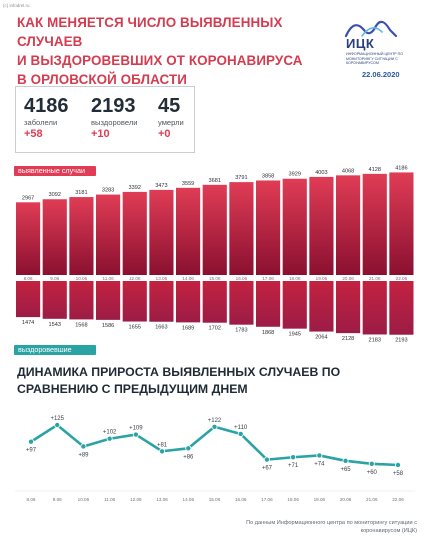 Image resolution: width=430 pixels, height=554 pixels. Describe the element at coordinates (188, 328) in the screenshot. I see `bar-recovered-value: 1689` at that location.